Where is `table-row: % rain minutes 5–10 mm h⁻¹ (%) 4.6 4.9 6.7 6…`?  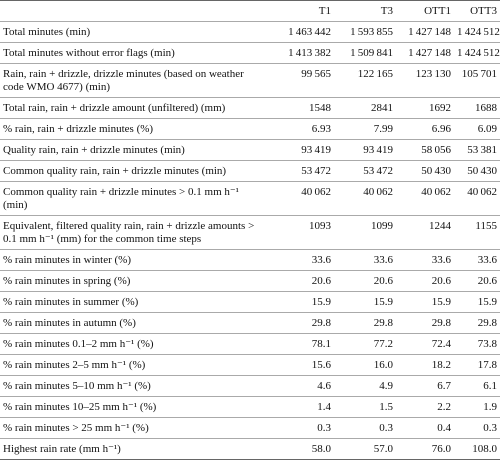
table-row: % rain minutes 5–10 mm h⁻¹ (%) 4.6 4.9 6.7 6… is located at coordinates (250, 386).